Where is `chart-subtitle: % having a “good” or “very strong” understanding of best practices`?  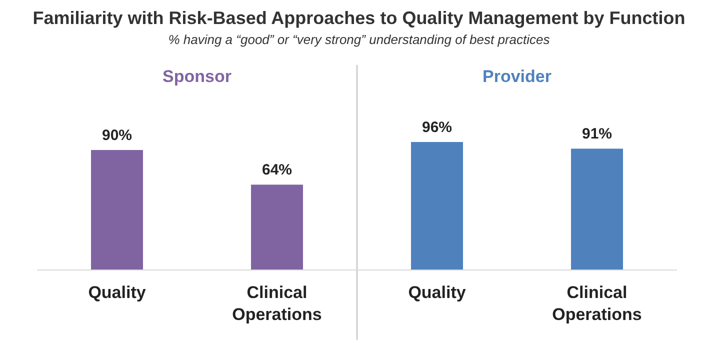
chart-subtitle: % having a “good” or “very strong” understanding of best practices is located at coordinates (359, 39).